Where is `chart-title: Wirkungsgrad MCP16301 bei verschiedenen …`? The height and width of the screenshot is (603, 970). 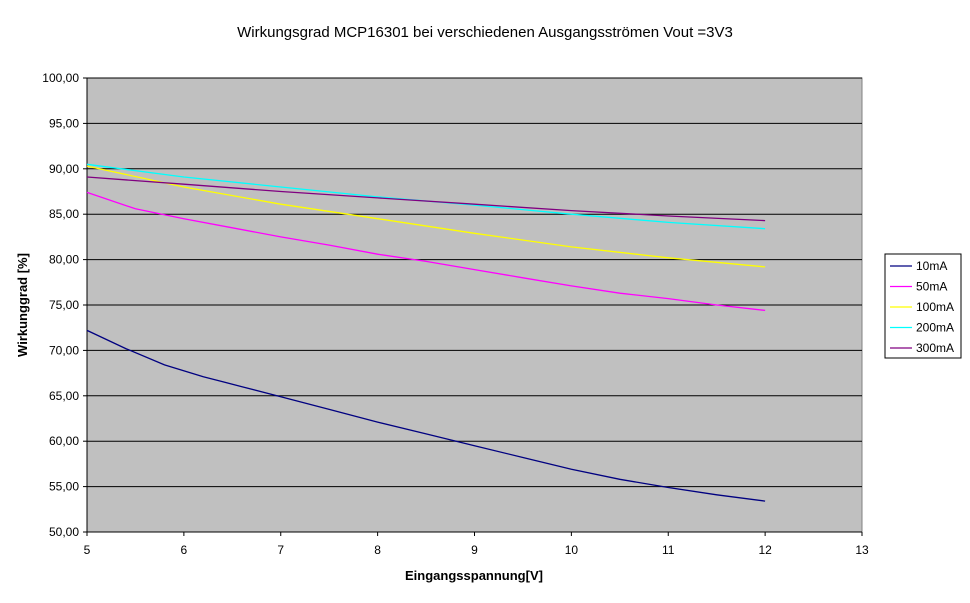 chart-title: Wirkungsgrad MCP16301 bei verschiedenen … is located at coordinates (485, 32).